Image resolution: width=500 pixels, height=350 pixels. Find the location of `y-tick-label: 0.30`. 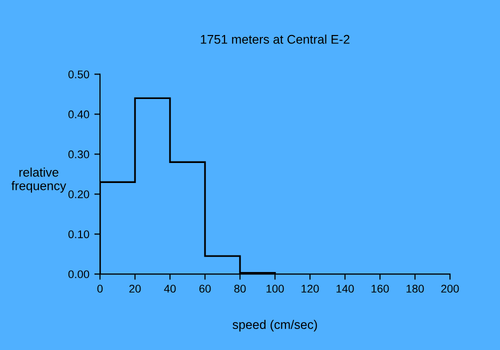

y-tick-label: 0.30 is located at coordinates (79, 154).